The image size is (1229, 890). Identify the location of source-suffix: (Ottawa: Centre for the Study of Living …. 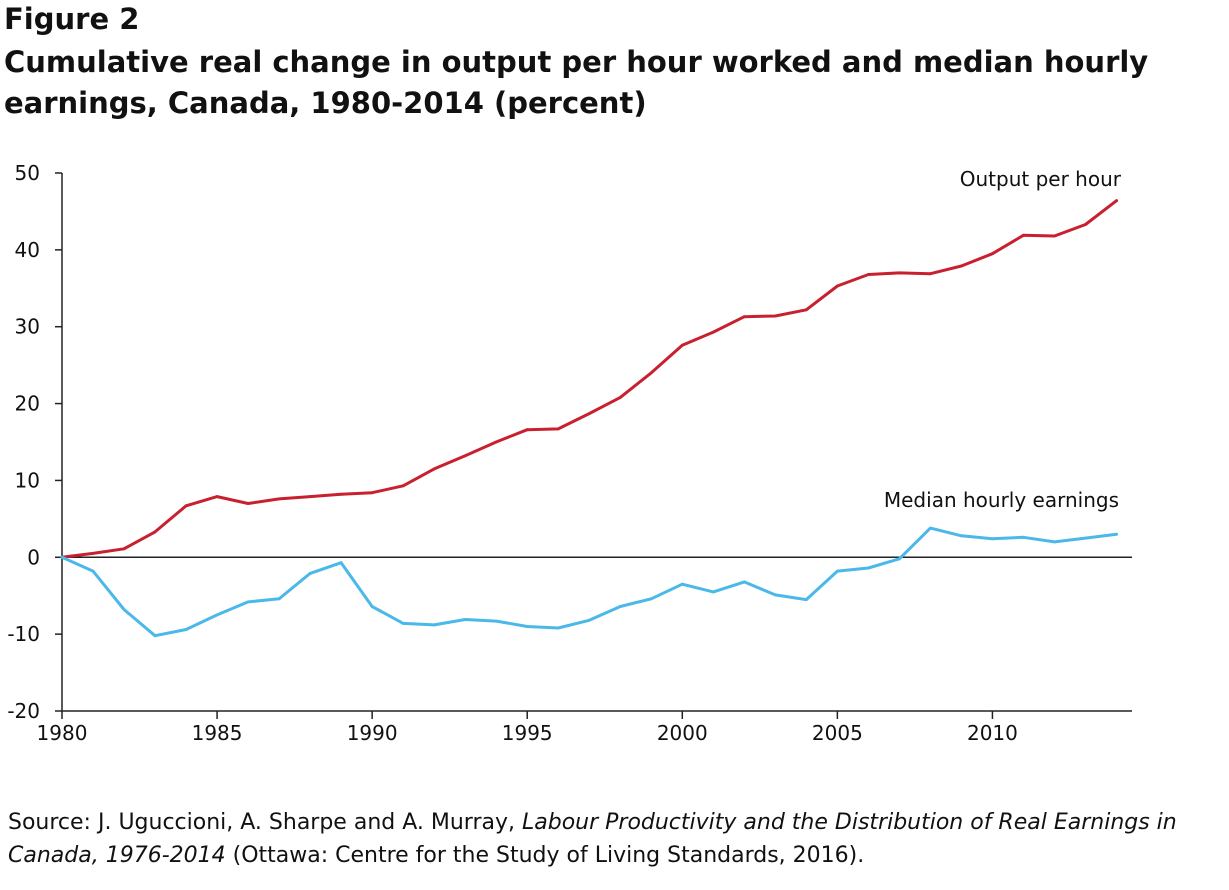
(545, 855).